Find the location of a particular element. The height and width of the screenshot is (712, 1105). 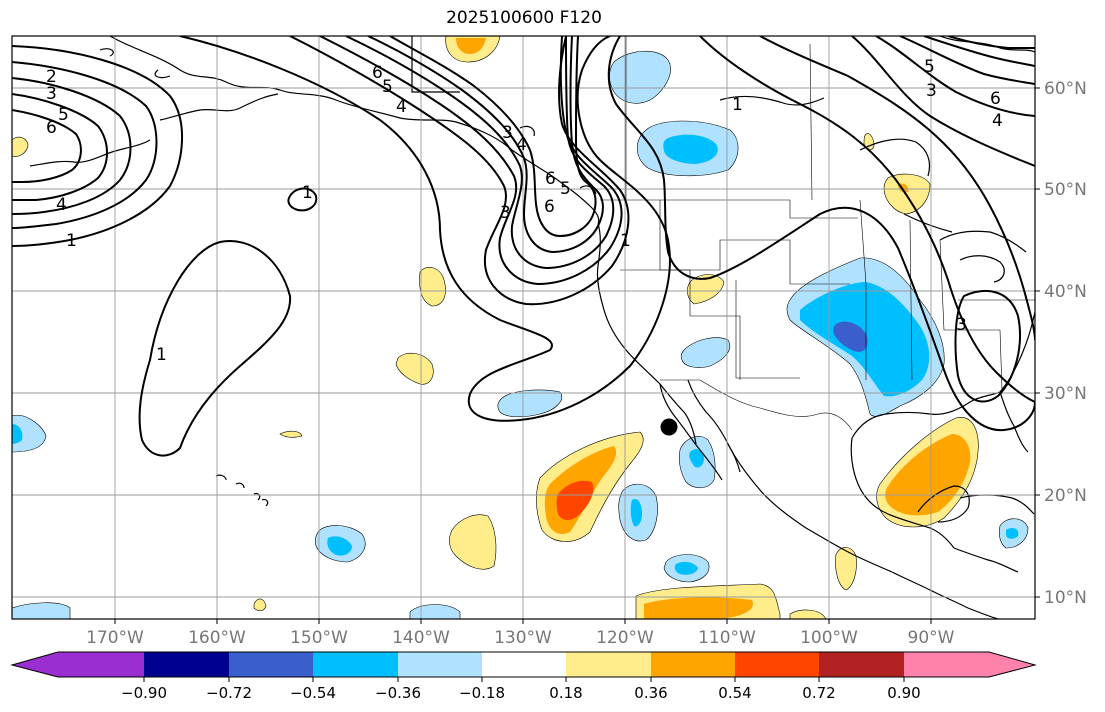

lon-label: 90°W is located at coordinates (931, 638).